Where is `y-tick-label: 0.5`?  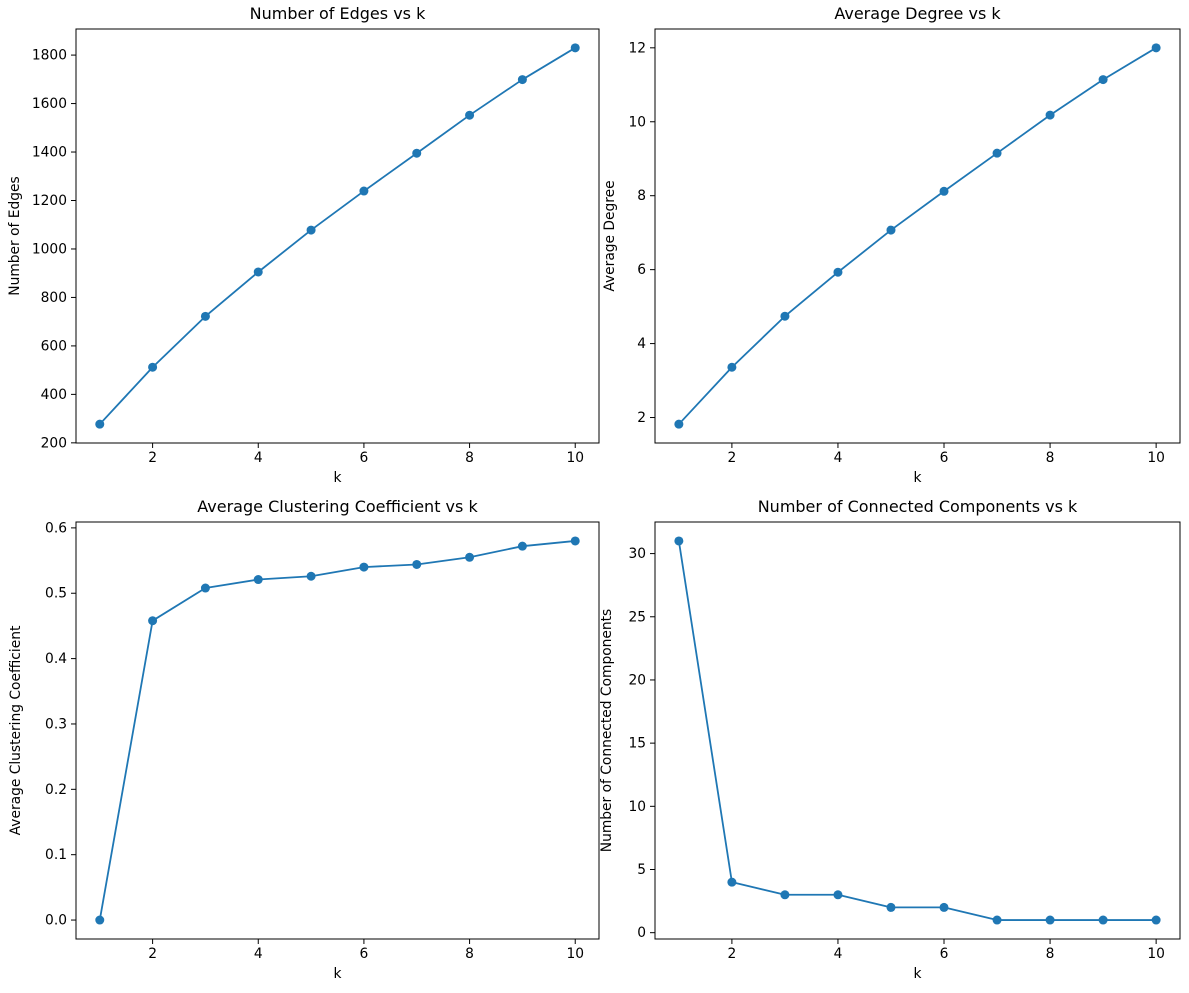 y-tick-label: 0.5 is located at coordinates (56, 594).